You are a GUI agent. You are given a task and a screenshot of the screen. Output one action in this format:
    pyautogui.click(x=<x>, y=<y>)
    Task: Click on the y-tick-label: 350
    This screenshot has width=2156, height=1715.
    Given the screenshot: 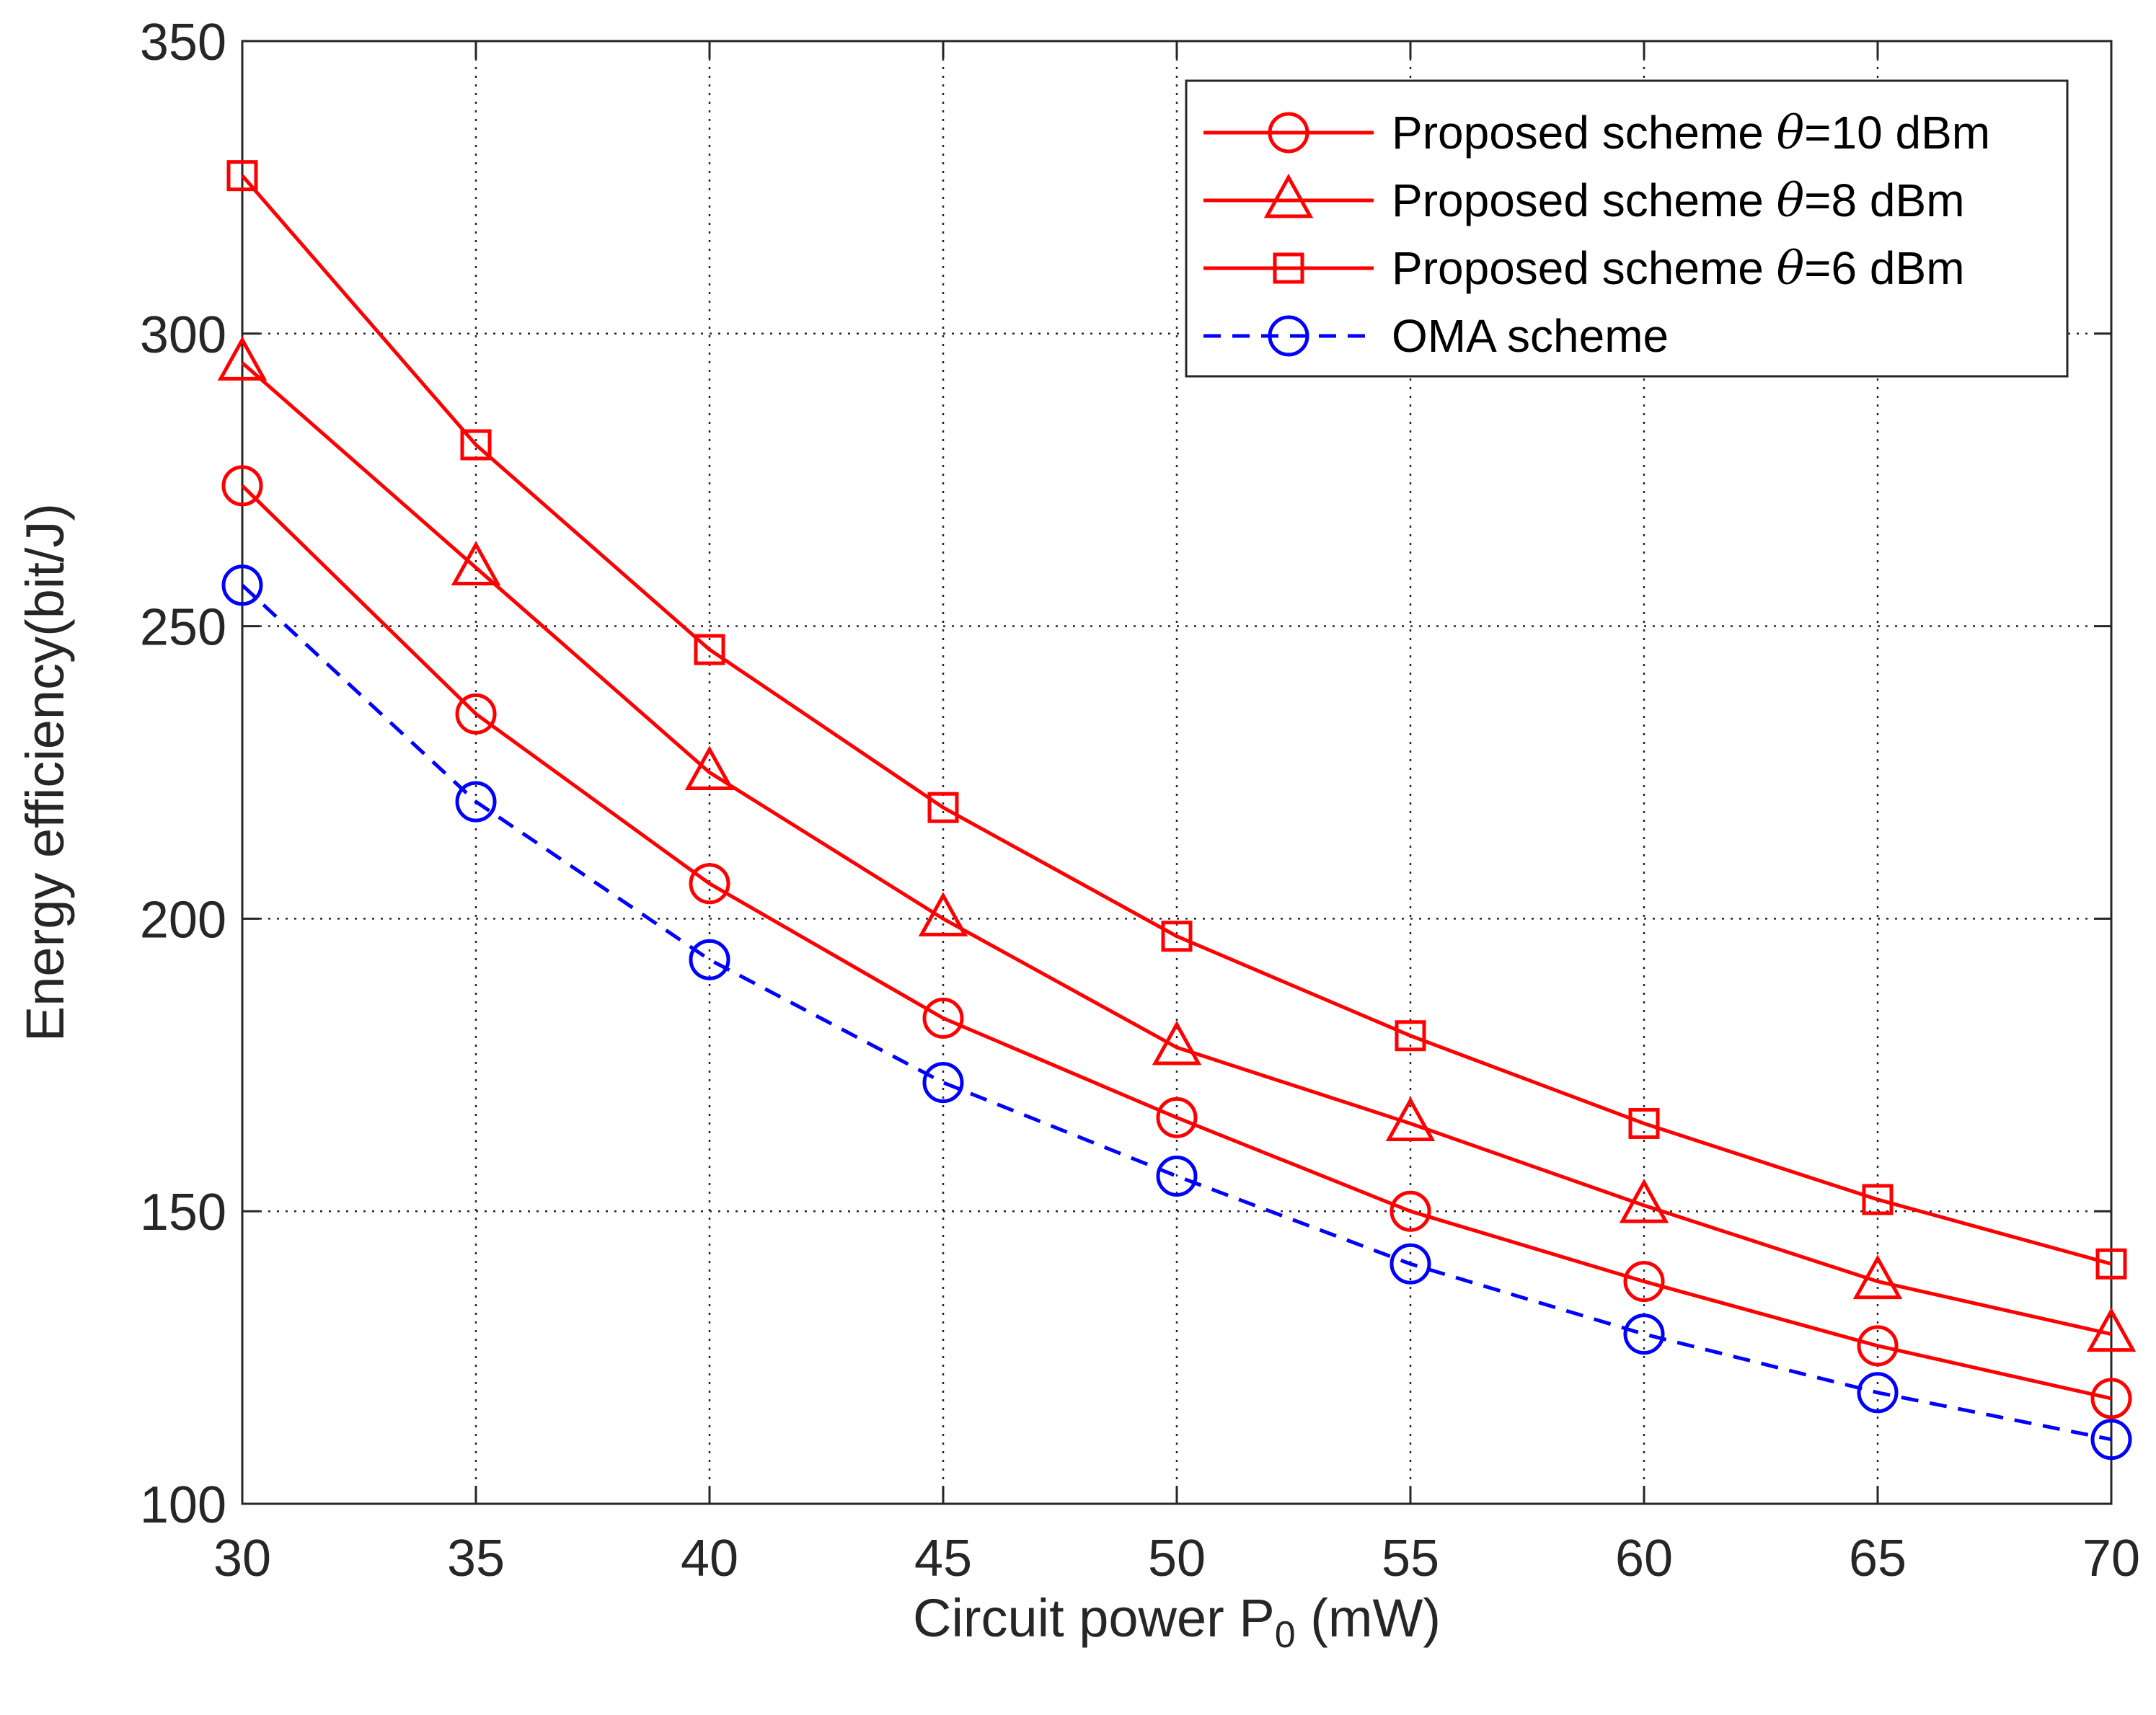 What is the action you would take?
    pyautogui.click(x=183, y=43)
    